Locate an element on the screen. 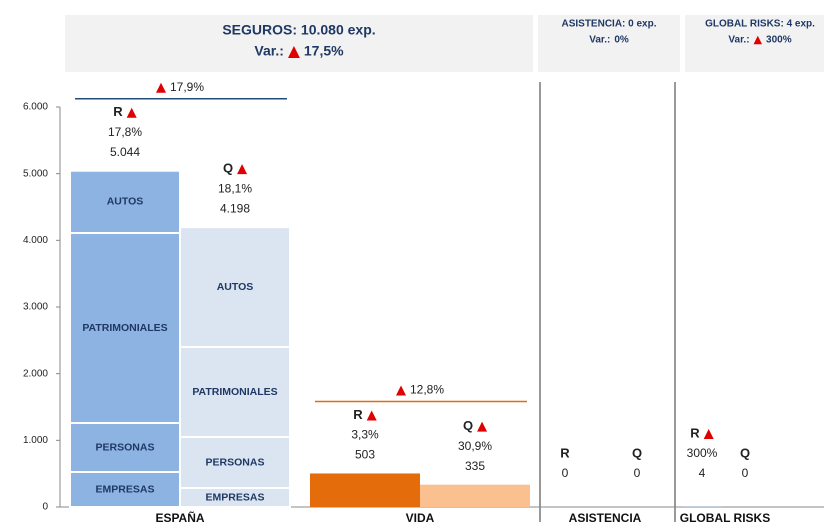 This screenshot has width=824, height=528. bar-total-label: 4.198 is located at coordinates (235, 208).